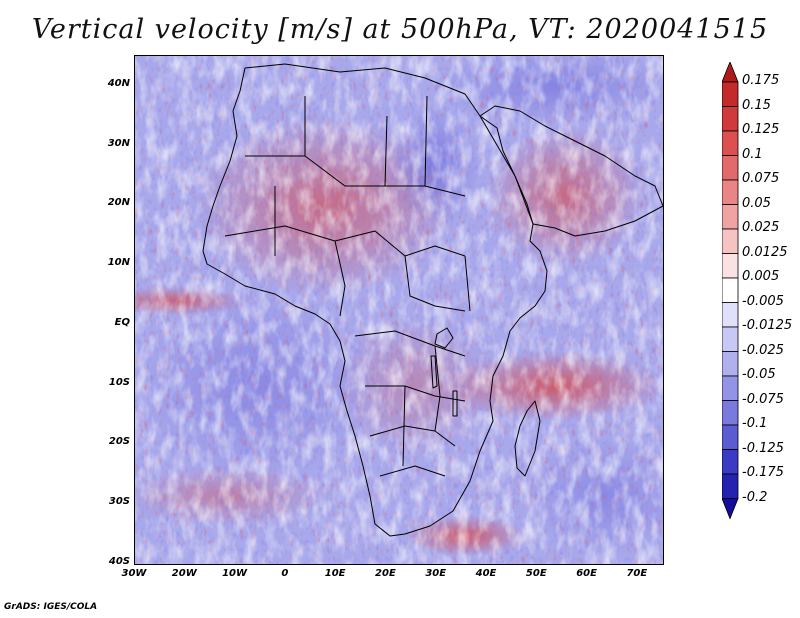  Describe the element at coordinates (335, 573) in the screenshot. I see `longitude-tick-label: 10E` at that location.